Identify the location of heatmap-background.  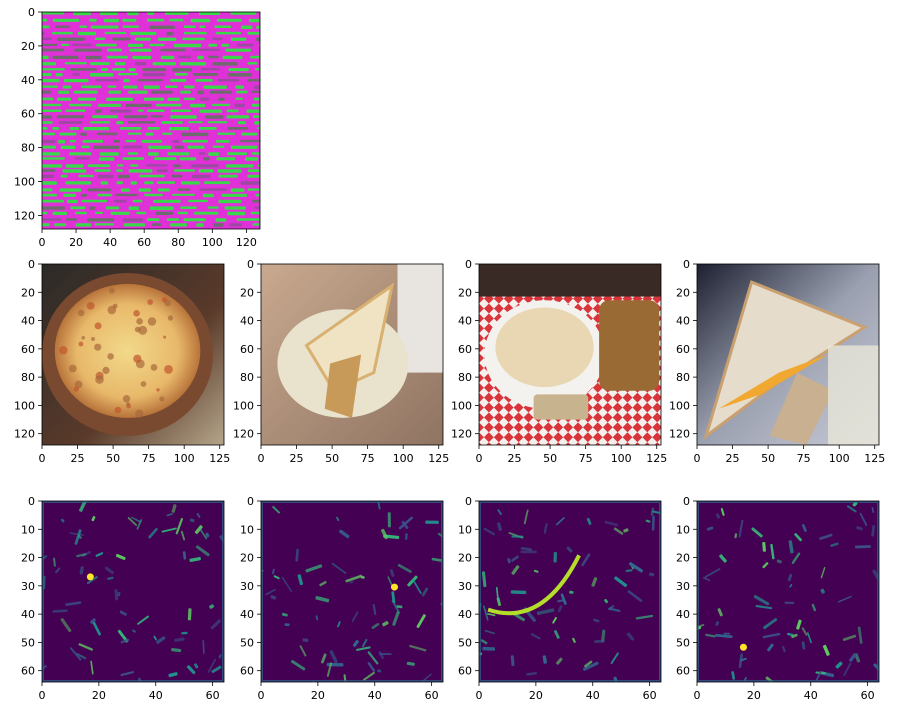
(133, 591).